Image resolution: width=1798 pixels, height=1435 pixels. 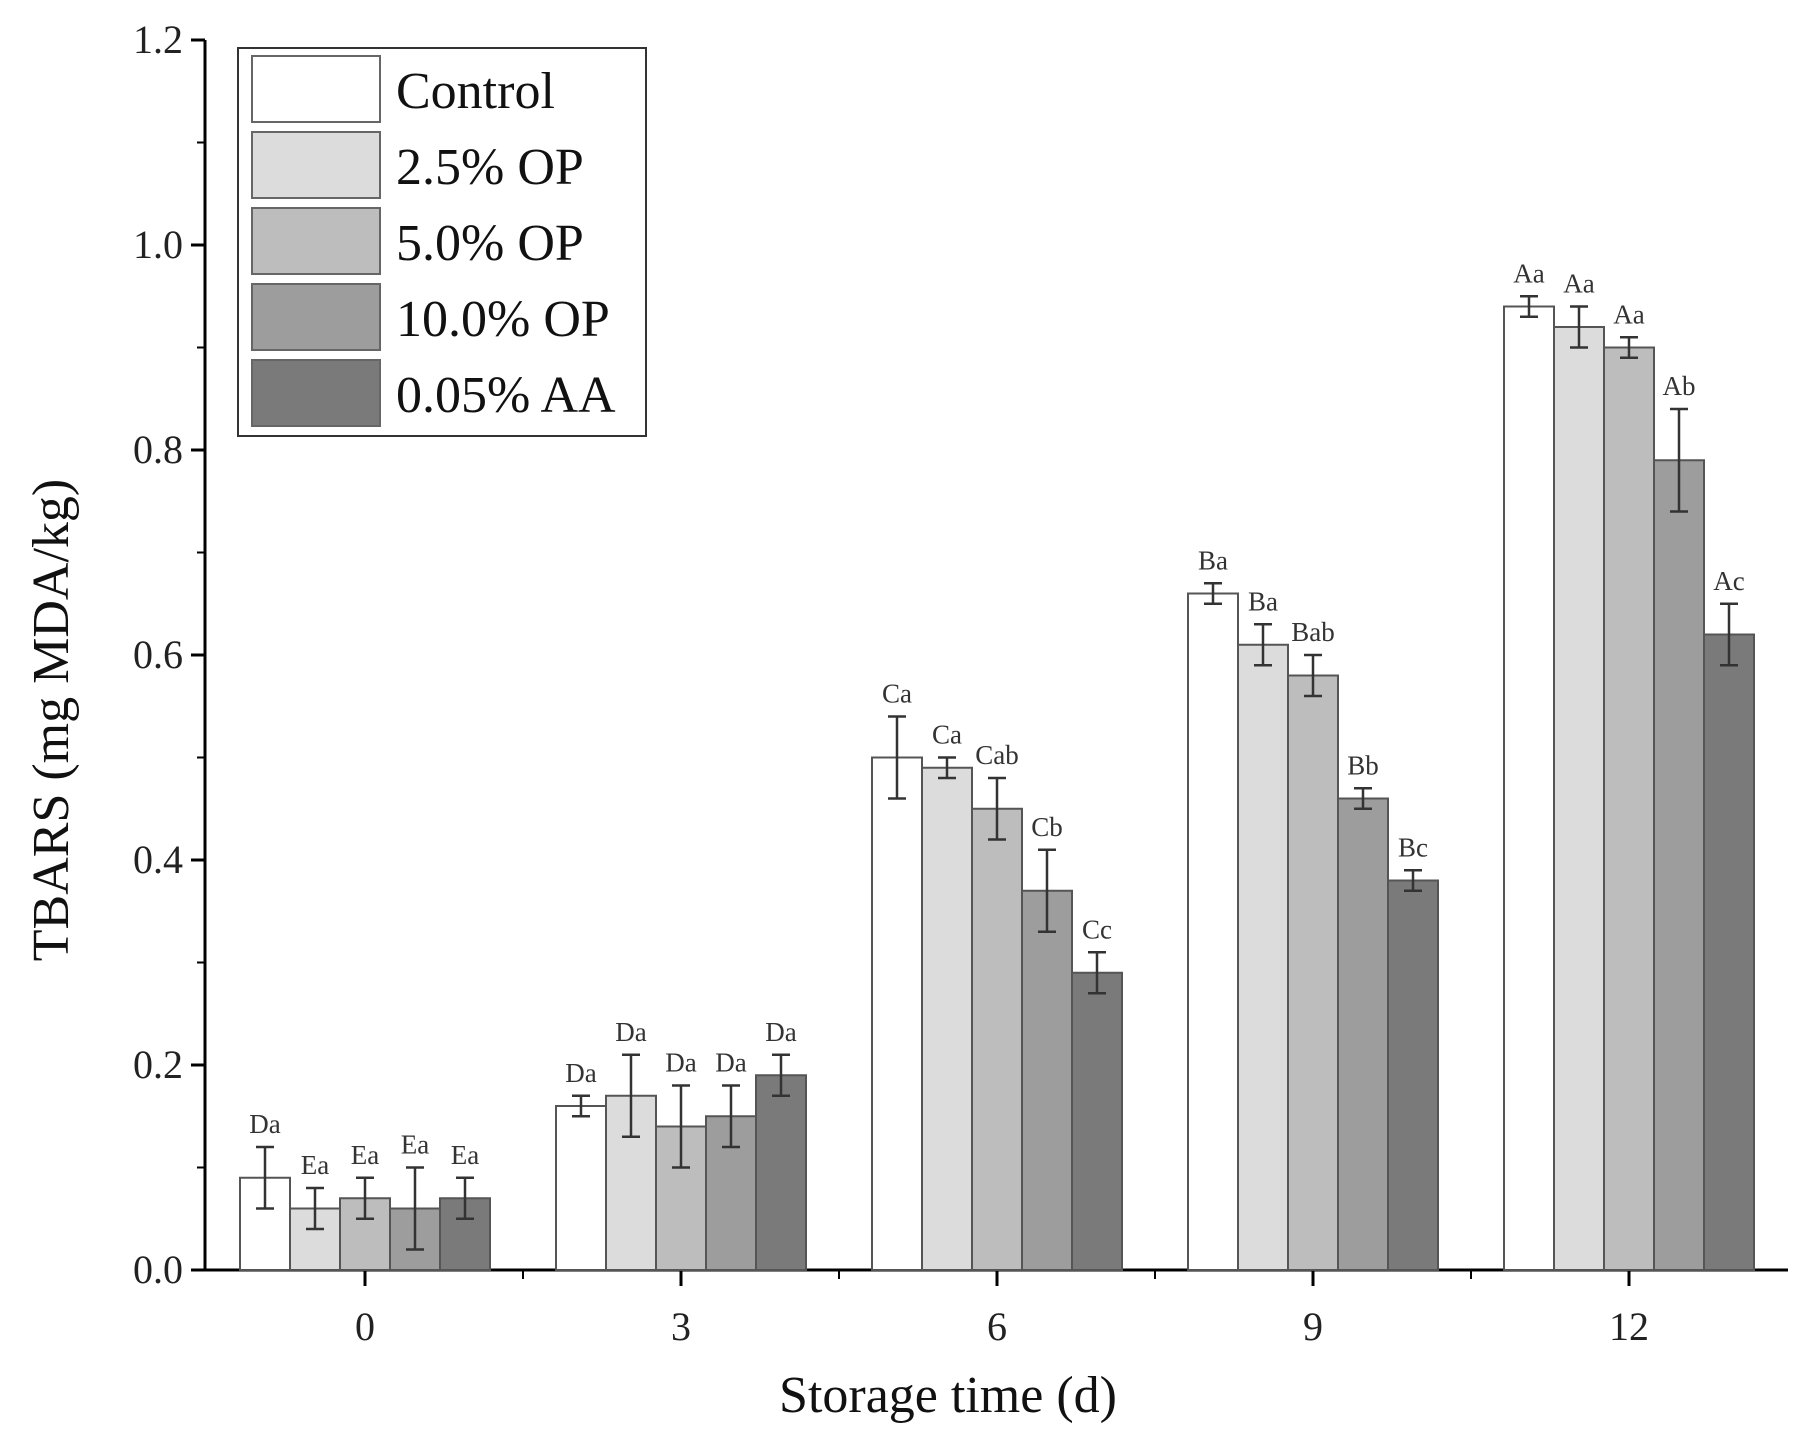 I want to click on significance-label: Bab, so click(x=1313, y=632).